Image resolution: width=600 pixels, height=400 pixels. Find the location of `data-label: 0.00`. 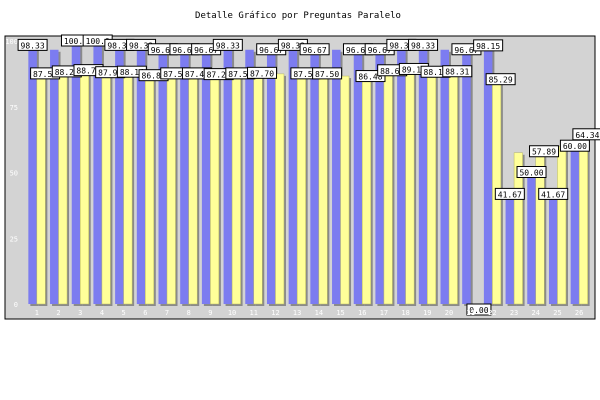

data-label: 0.00 is located at coordinates (479, 309).